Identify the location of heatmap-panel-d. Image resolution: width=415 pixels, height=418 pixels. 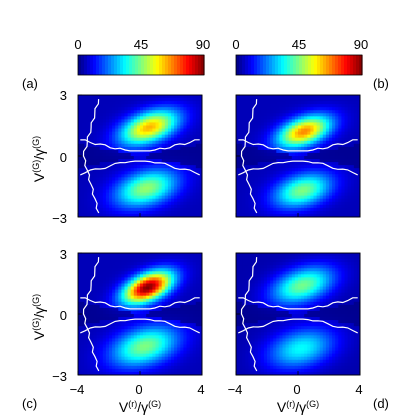
(298, 314).